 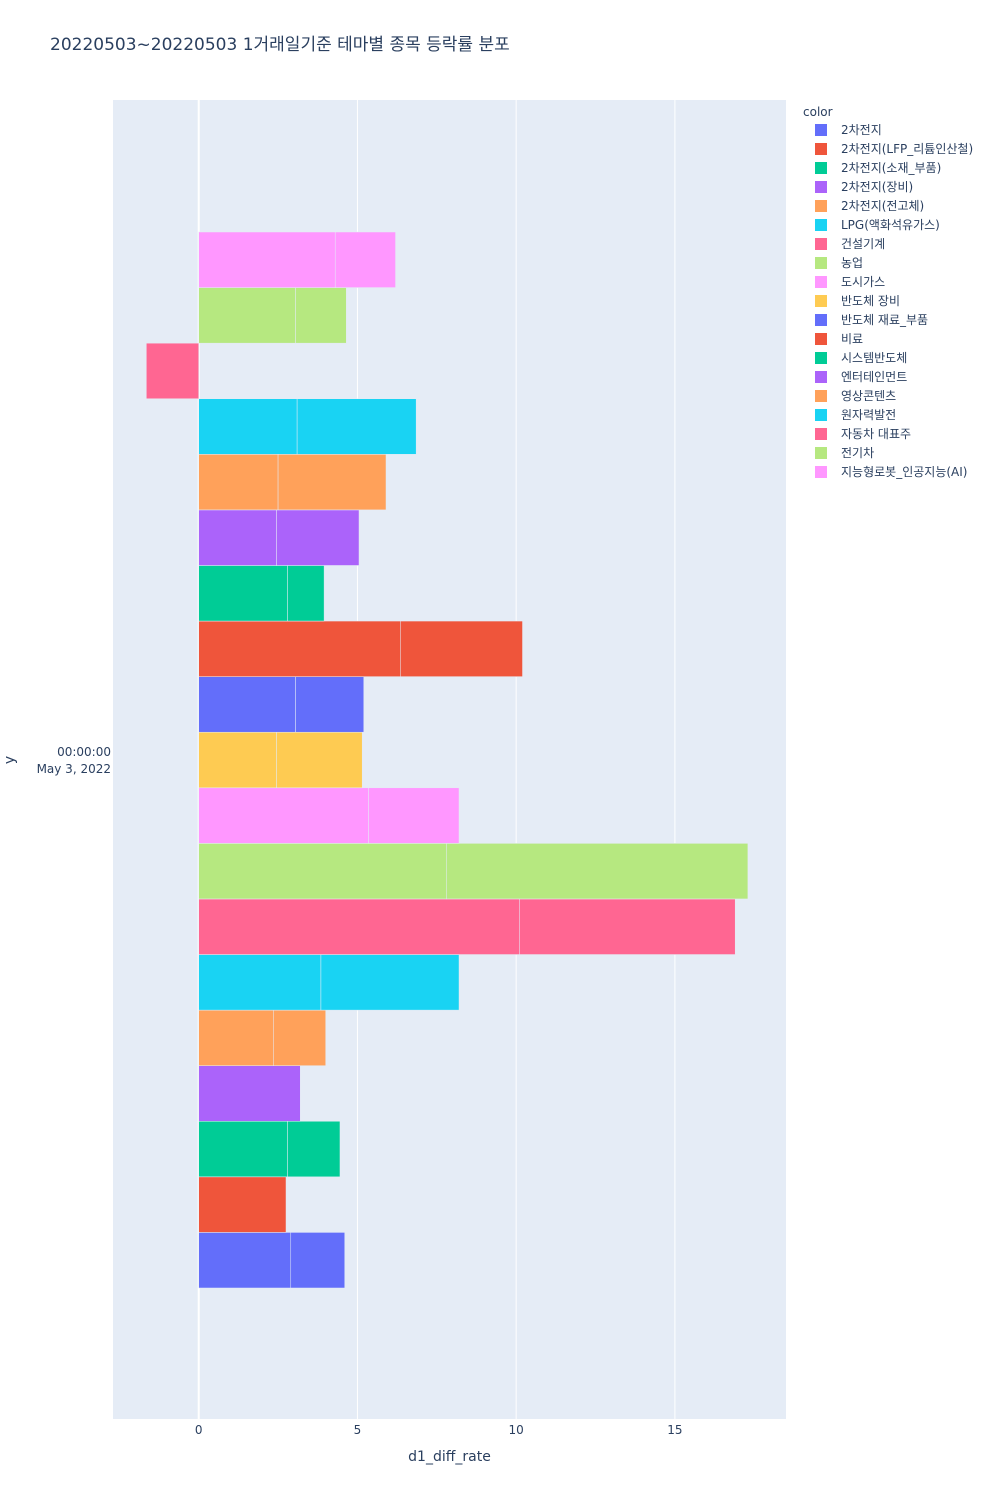 What do you see at coordinates (876, 434) in the screenshot?
I see `legend-label: 자동차 대표주` at bounding box center [876, 434].